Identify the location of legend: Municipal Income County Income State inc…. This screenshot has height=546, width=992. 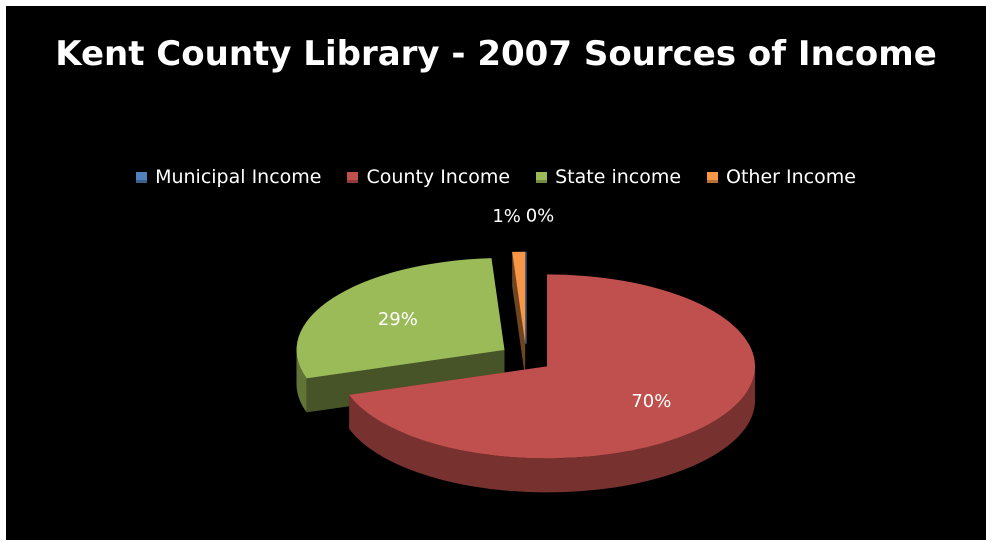
(496, 177).